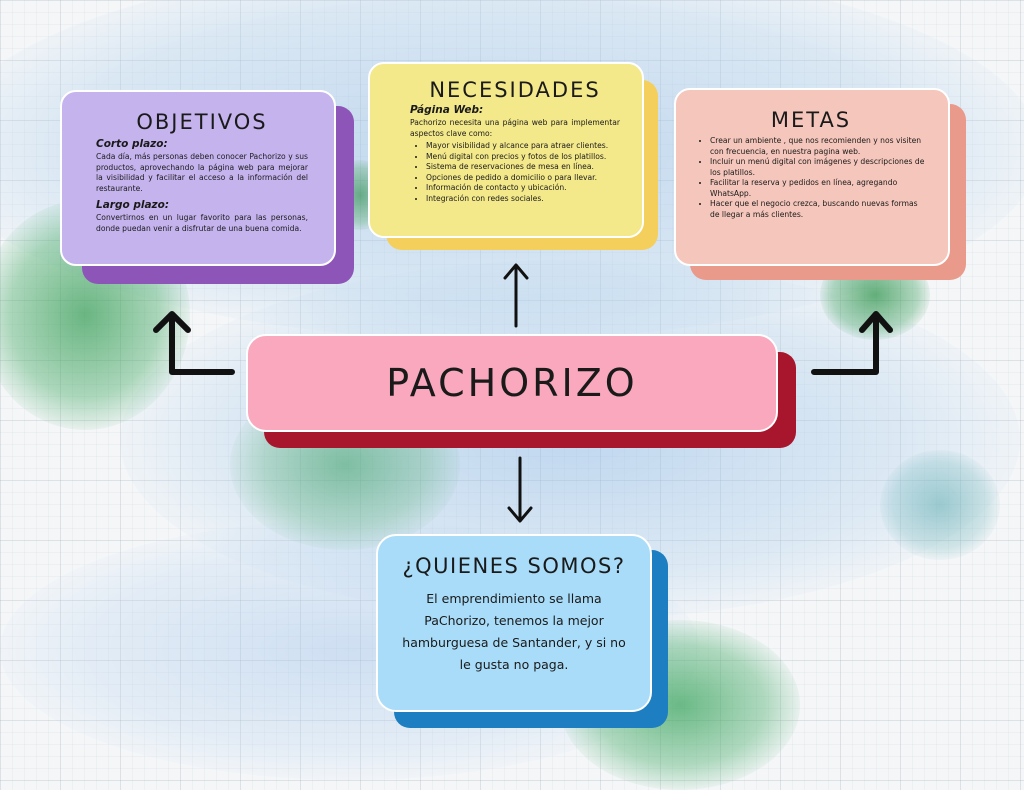 The width and height of the screenshot is (1024, 790). Describe the element at coordinates (523, 188) in the screenshot. I see `necesidades-item: Información de contacto y ubicación.` at that location.